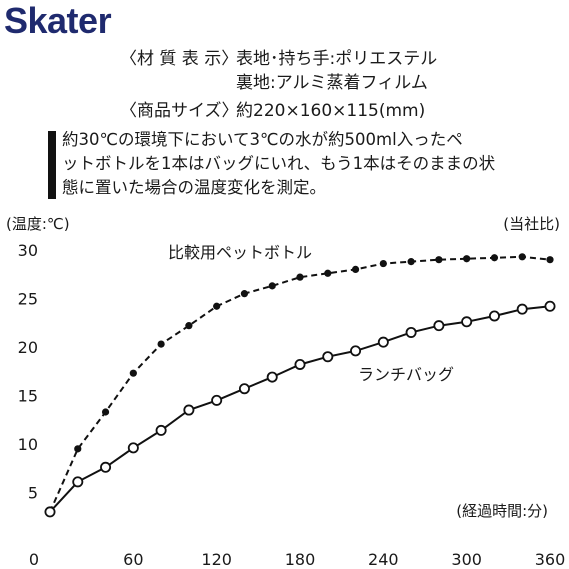  I want to click on note-line: 約30℃の環境下において3℃の水が約500ml入ったペ, so click(262, 139).